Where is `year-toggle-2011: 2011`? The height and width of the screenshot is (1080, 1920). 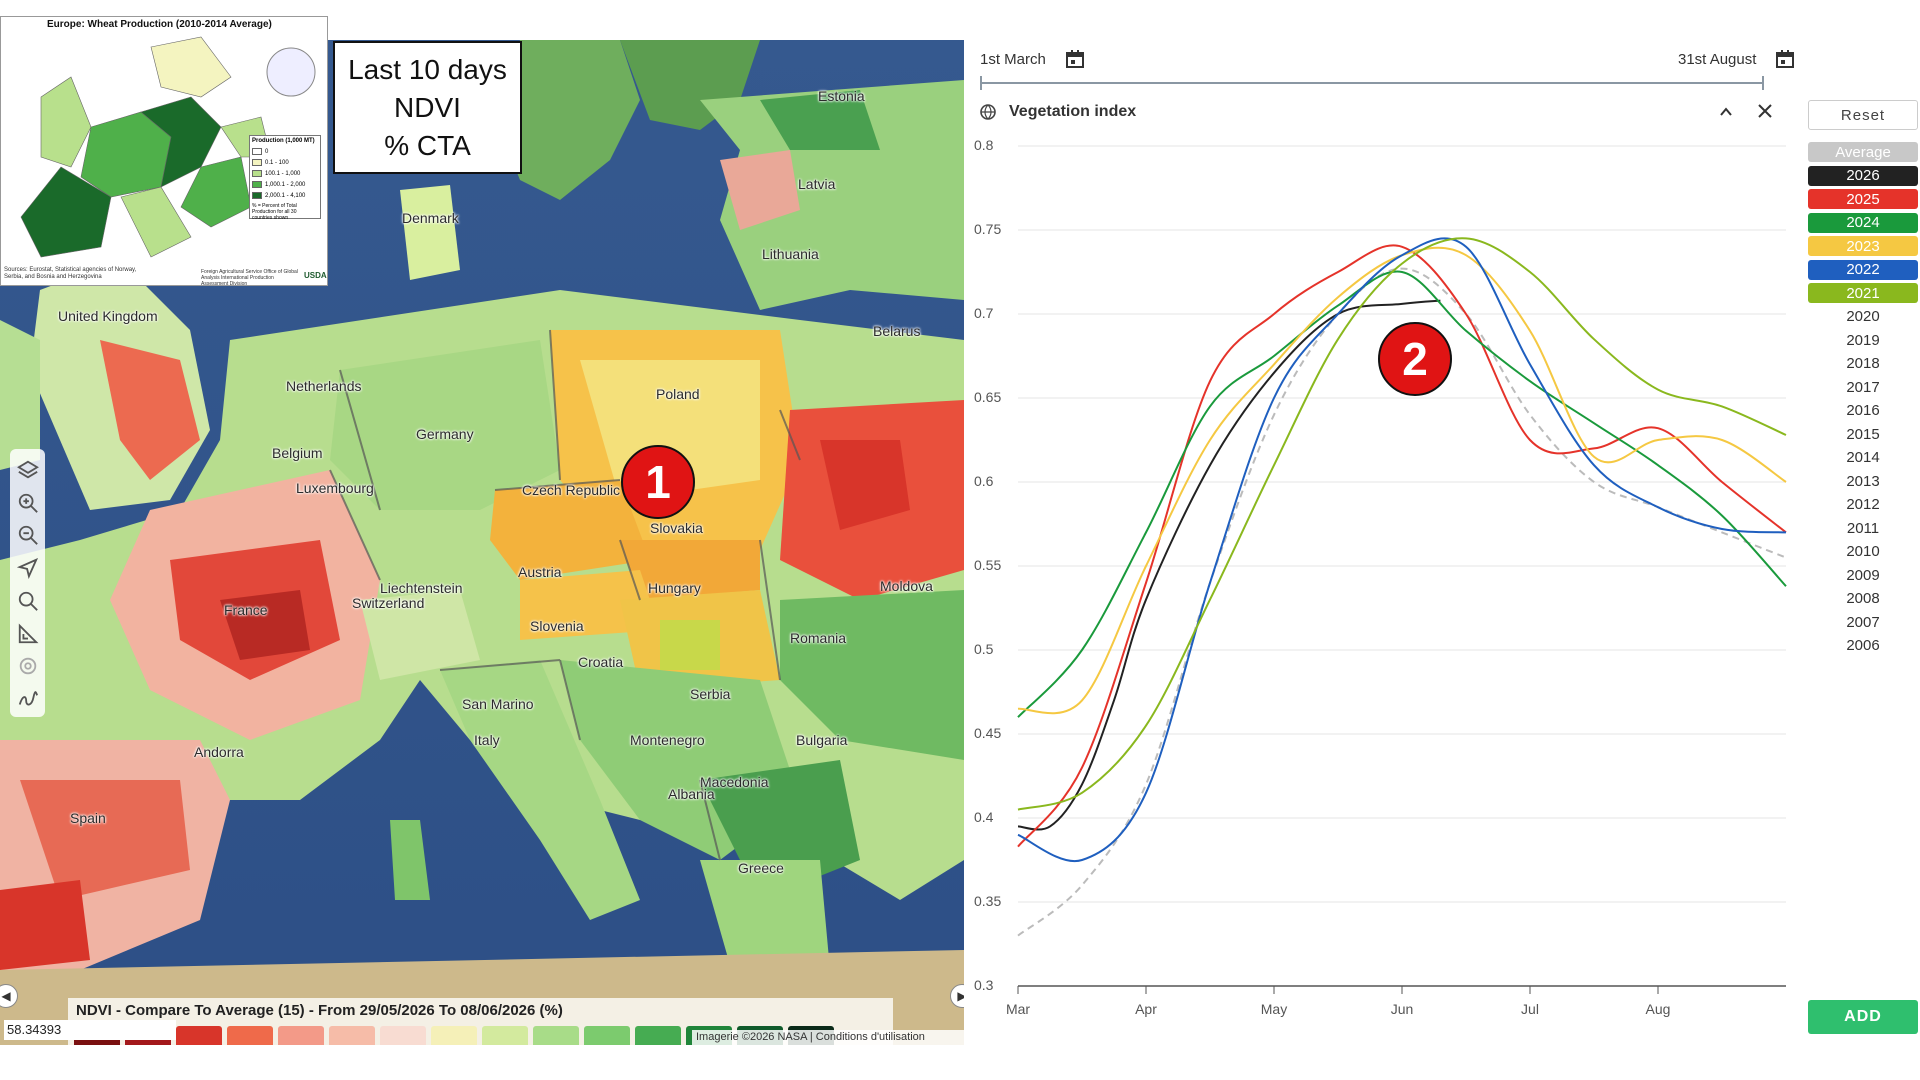
year-toggle-2011: 2011 is located at coordinates (1863, 528).